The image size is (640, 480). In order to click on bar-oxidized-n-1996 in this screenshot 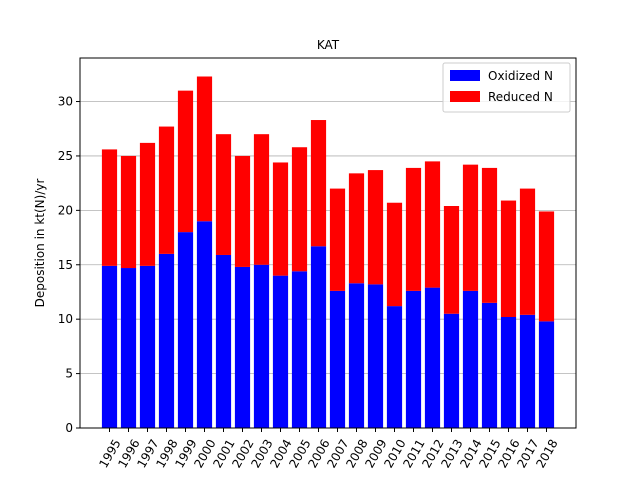, I will do `click(128, 348)`.